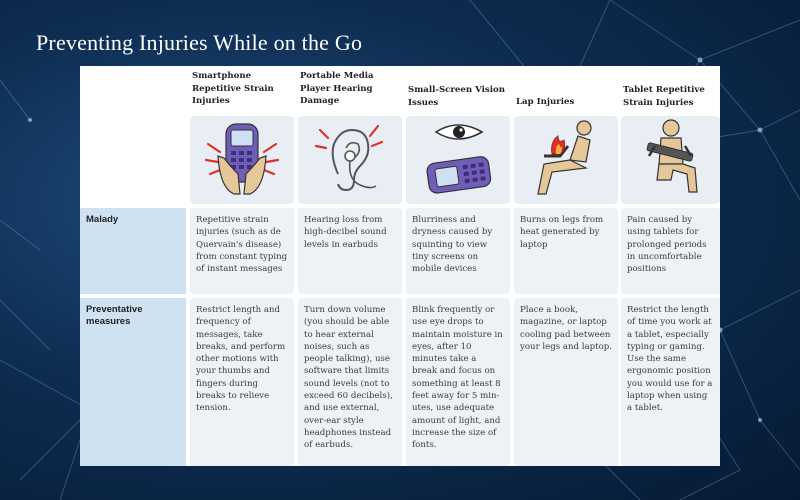  I want to click on page-title: Preventing Injuries While on the Go, so click(199, 42).